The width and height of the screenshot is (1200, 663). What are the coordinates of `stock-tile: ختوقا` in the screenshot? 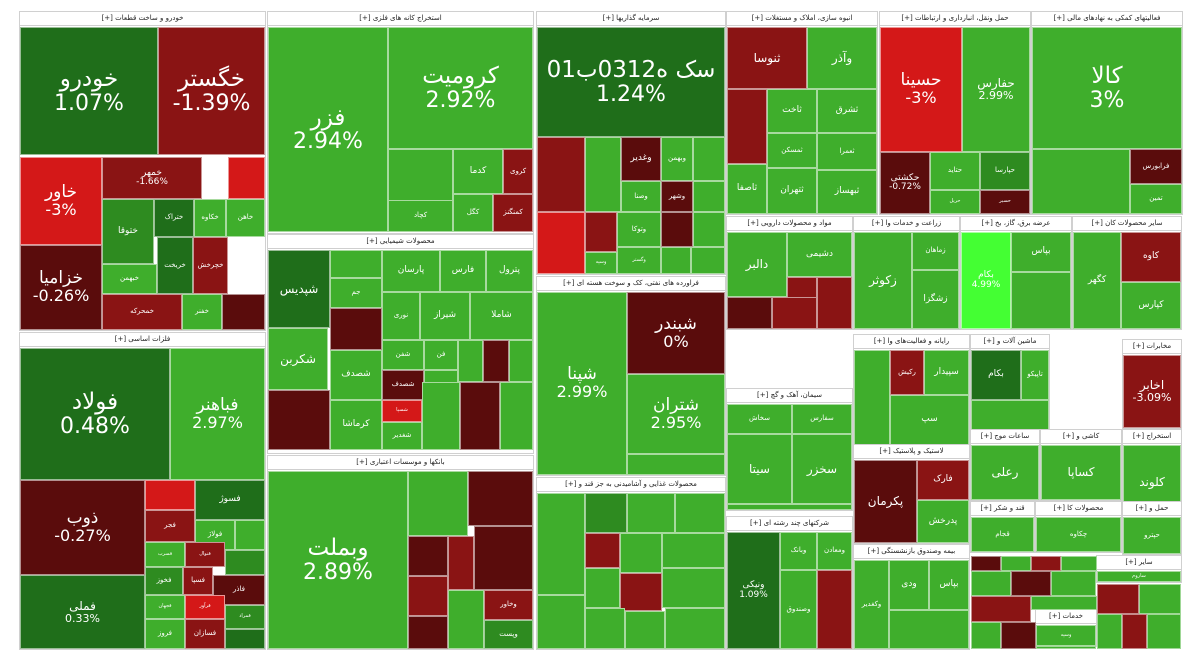 It's located at (128, 231).